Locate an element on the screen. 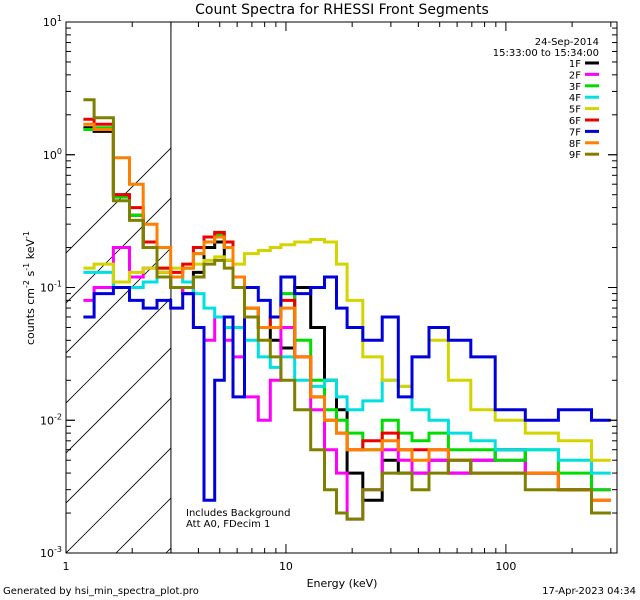 The height and width of the screenshot is (600, 640). y-tick-label-10e1: 10¹ is located at coordinates (52, 21).